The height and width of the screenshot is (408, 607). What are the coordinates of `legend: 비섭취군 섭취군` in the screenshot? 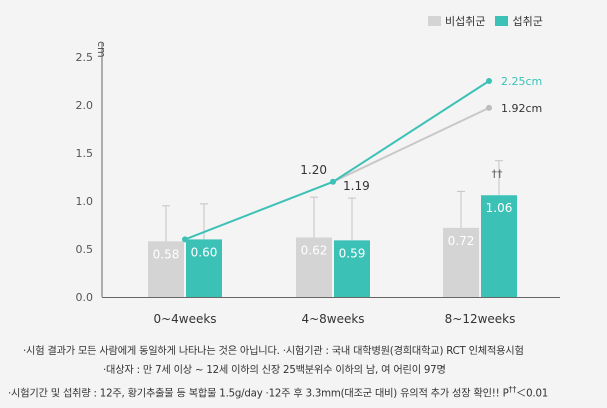 It's located at (490, 21).